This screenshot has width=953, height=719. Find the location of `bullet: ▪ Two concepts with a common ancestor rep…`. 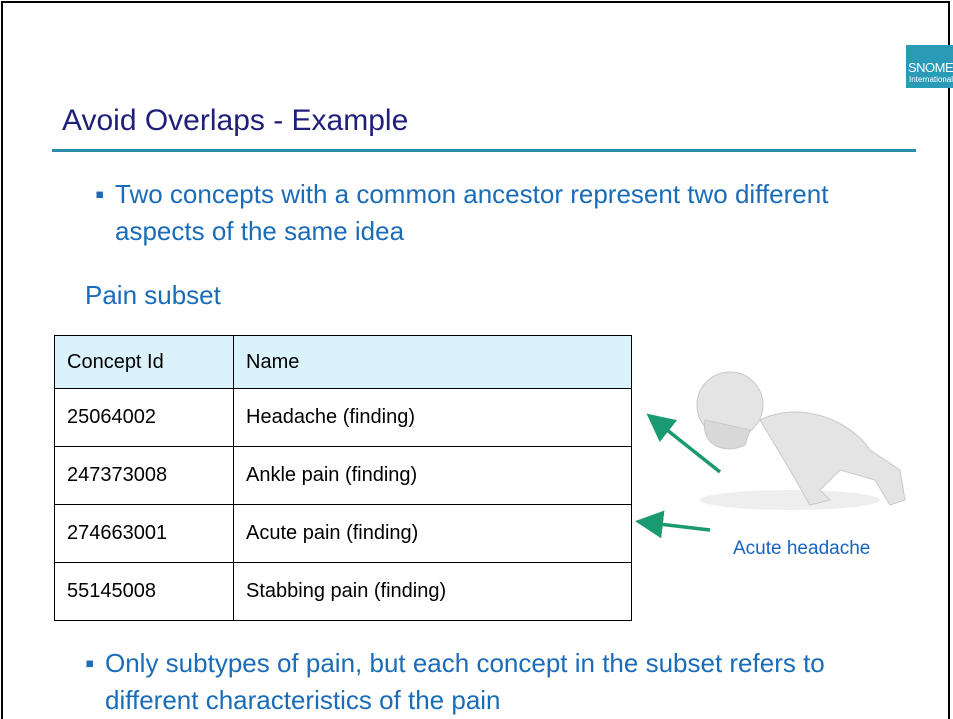

bullet: ▪ Two concepts with a common ancestor rep… is located at coordinates (462, 212).